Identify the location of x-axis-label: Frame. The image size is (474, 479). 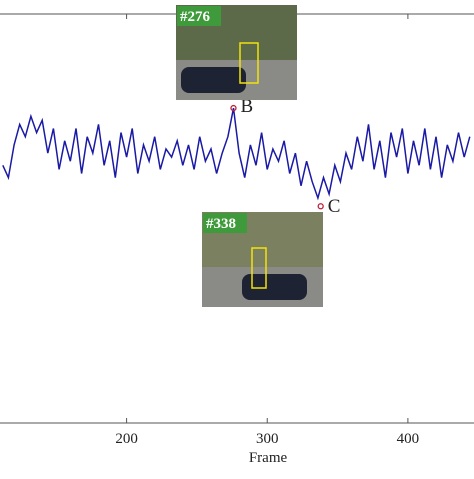
(268, 458).